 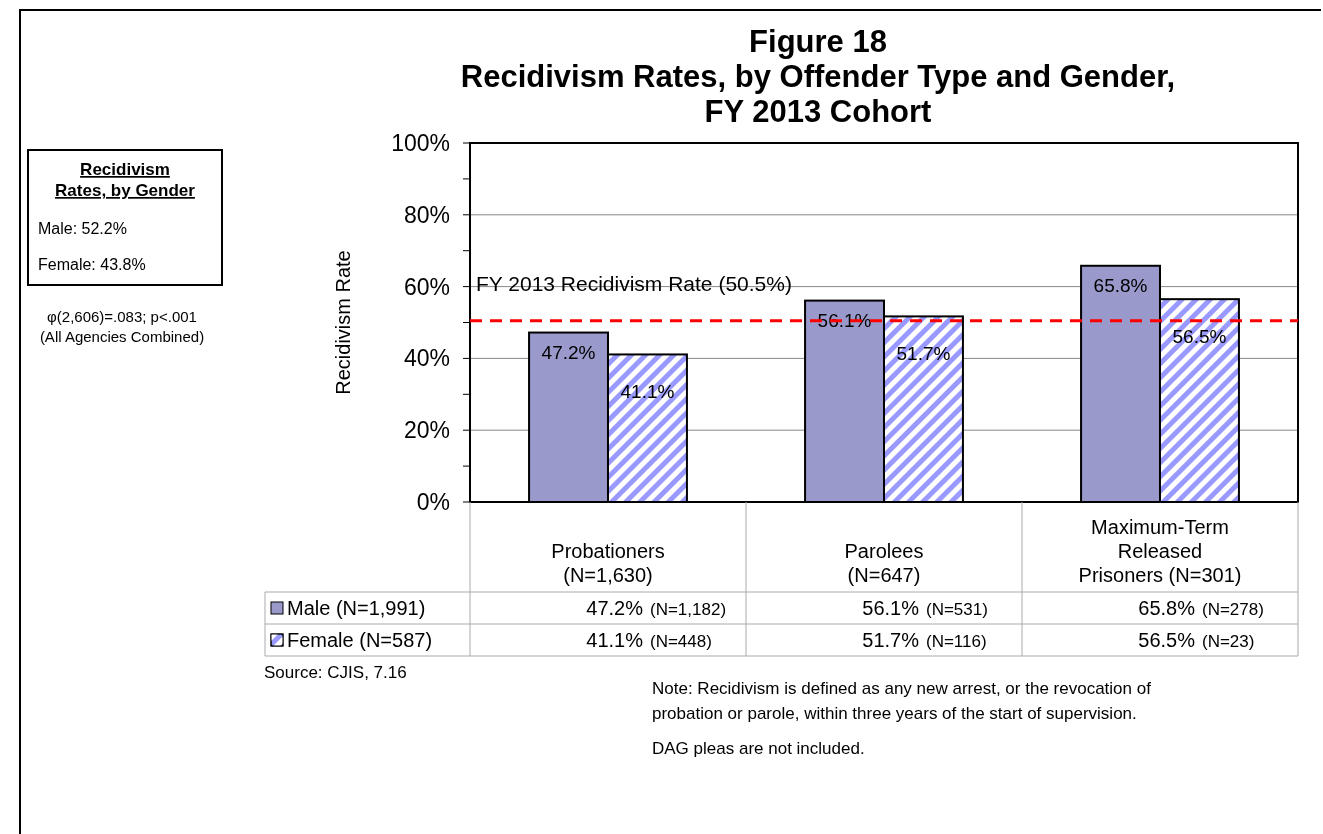 What do you see at coordinates (92, 264) in the screenshot?
I see `text: Female: 43.8%` at bounding box center [92, 264].